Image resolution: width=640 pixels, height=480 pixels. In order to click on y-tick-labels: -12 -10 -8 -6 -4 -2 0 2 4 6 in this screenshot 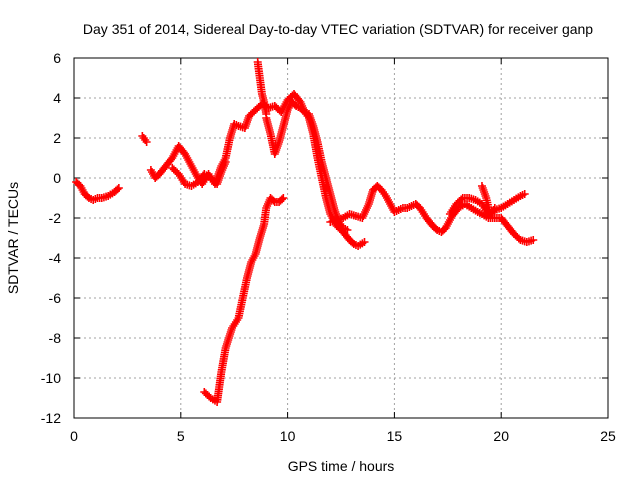, I will do `click(51, 238)`.